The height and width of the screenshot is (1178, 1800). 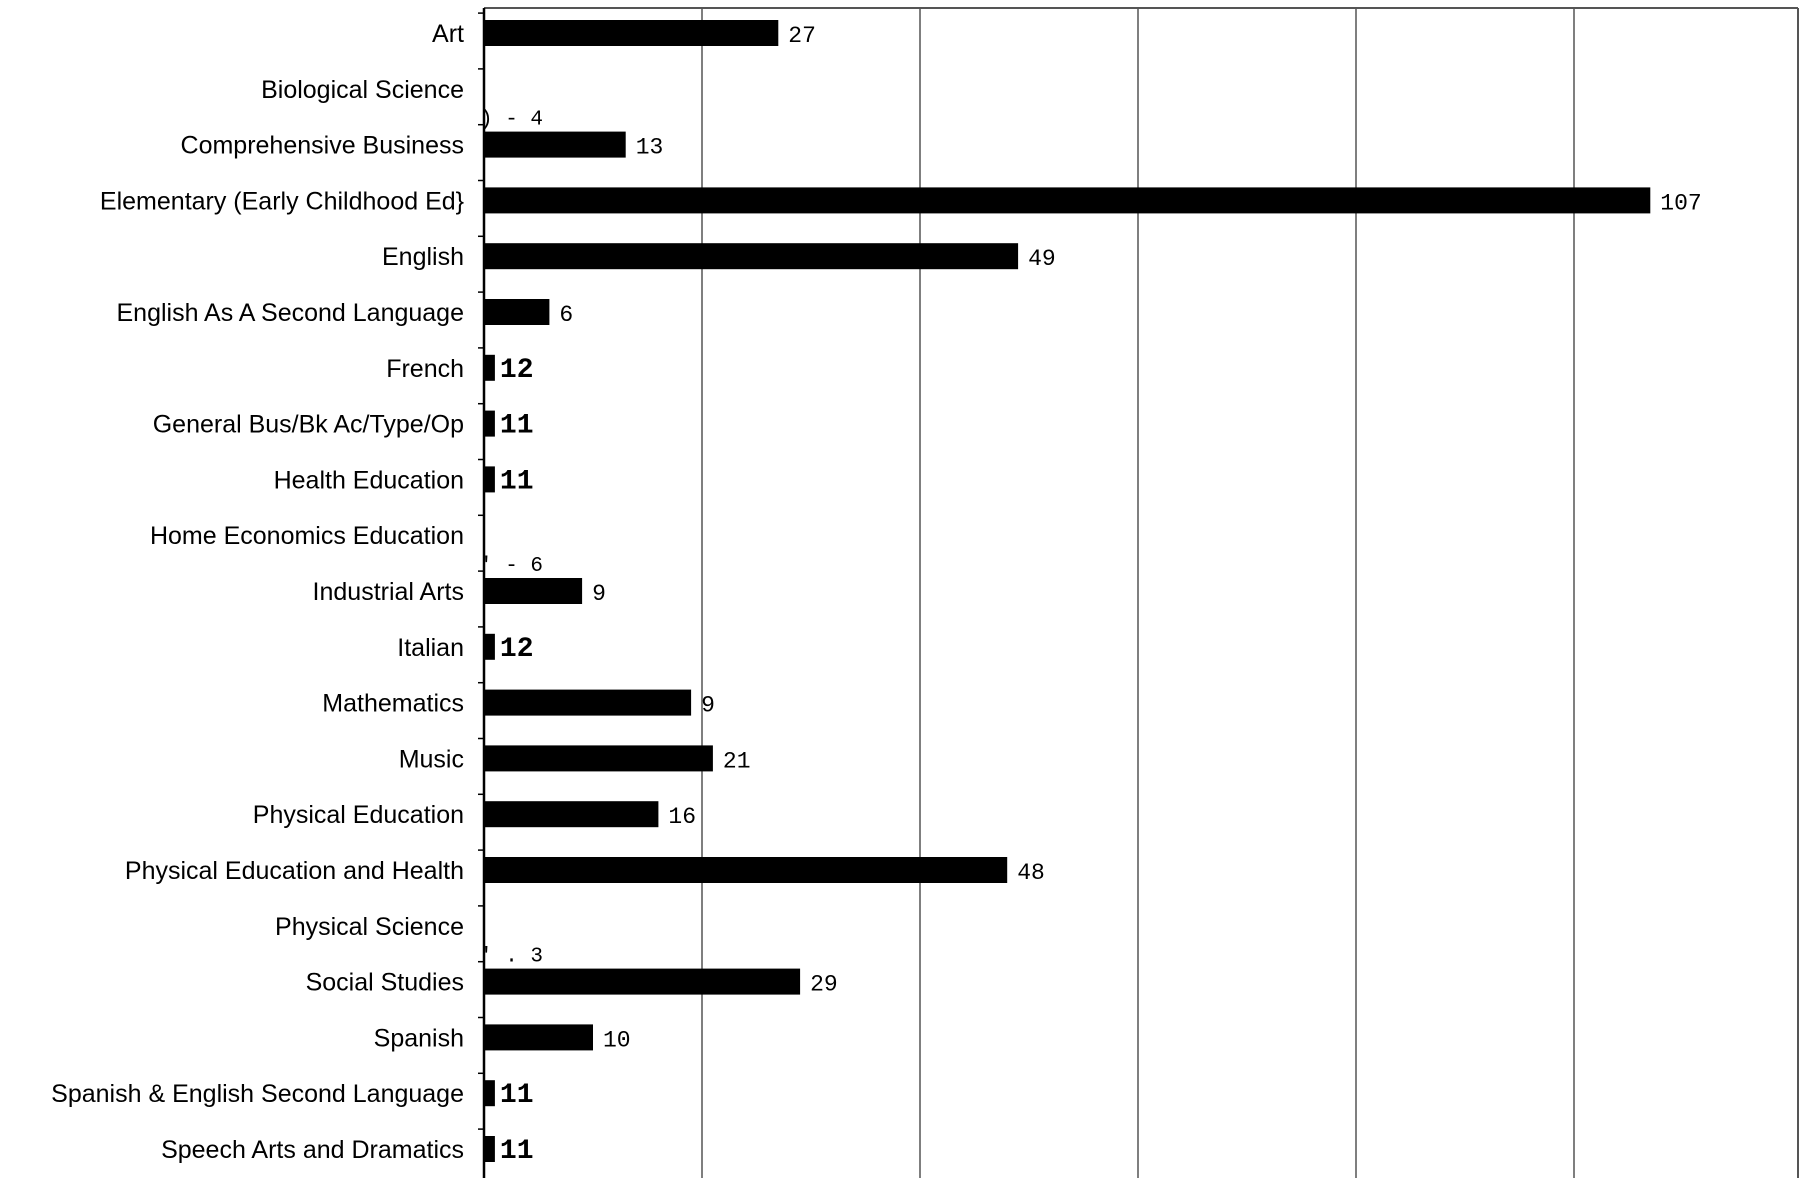 What do you see at coordinates (642, 981) in the screenshot?
I see `bar-social-studies` at bounding box center [642, 981].